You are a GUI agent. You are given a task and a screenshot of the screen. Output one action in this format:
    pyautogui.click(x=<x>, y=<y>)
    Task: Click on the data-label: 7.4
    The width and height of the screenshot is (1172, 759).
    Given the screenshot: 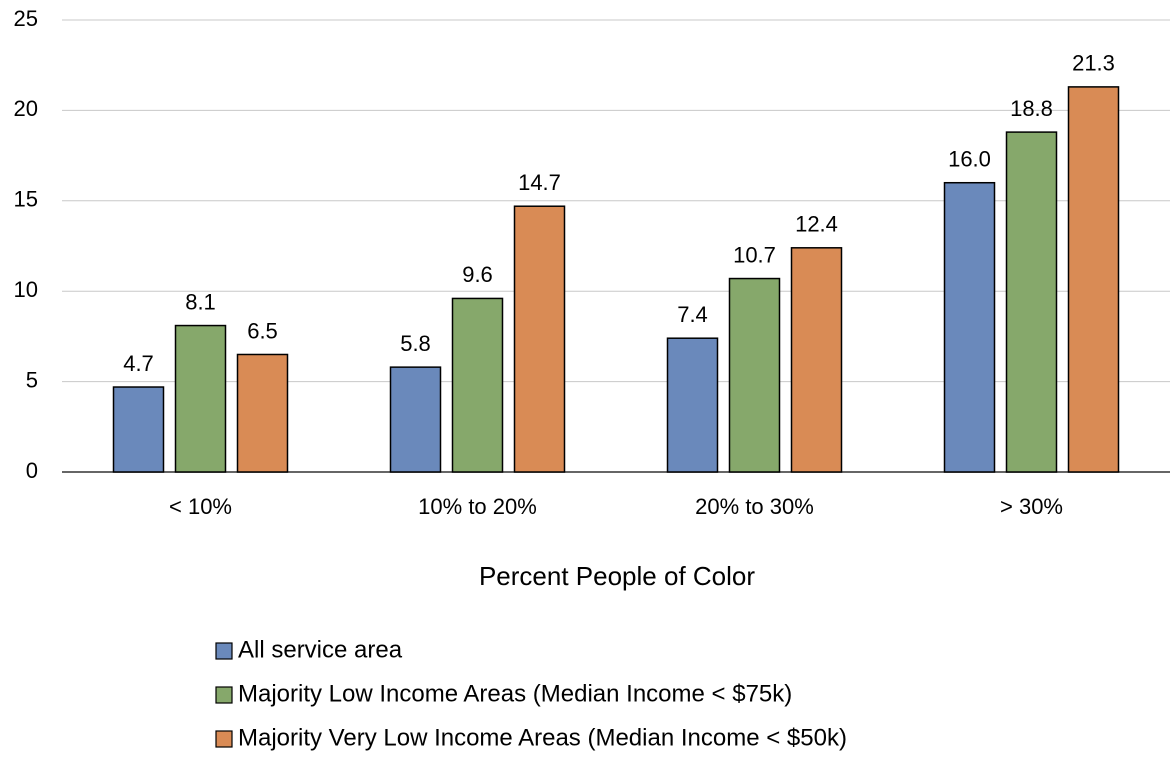 What is the action you would take?
    pyautogui.click(x=692, y=314)
    